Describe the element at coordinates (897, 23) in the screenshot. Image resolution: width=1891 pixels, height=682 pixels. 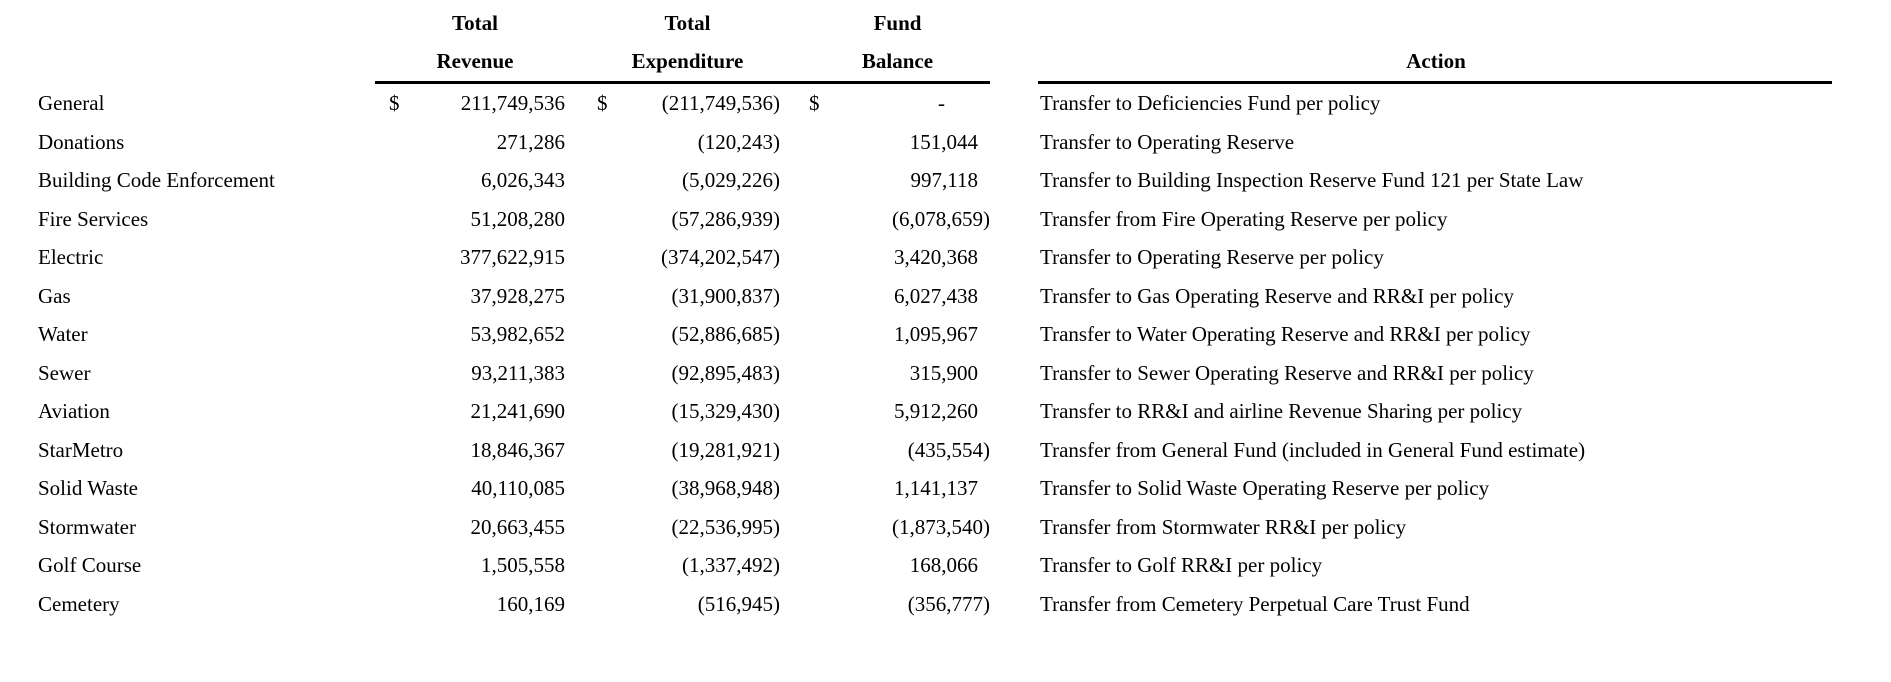
I see `header-fund-balance-line1: Fund` at that location.